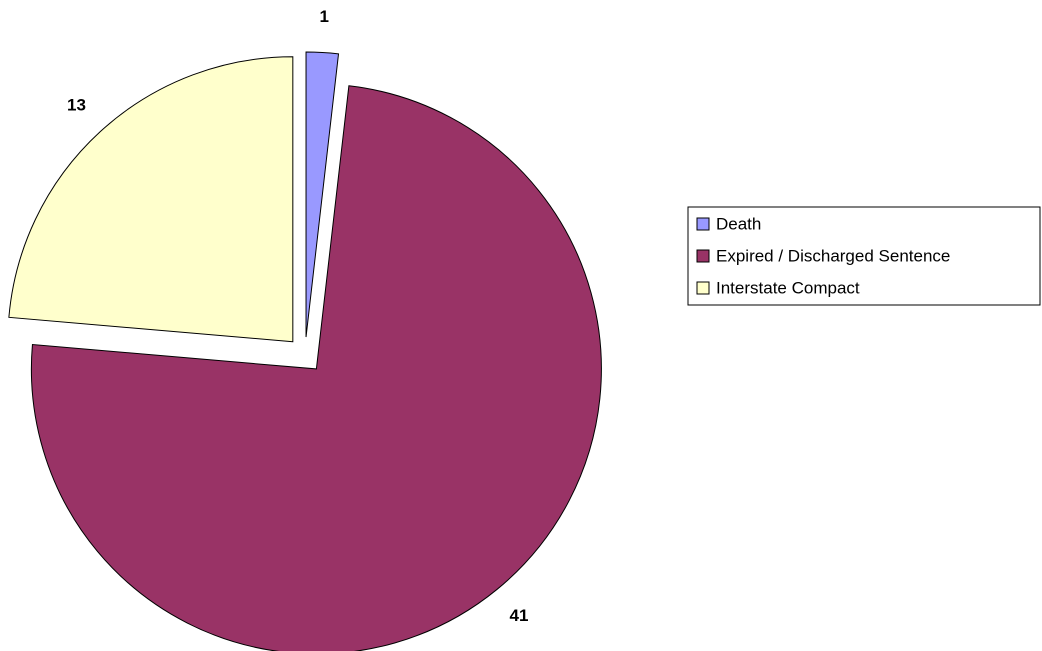 The width and height of the screenshot is (1042, 651). Describe the element at coordinates (738, 223) in the screenshot. I see `legend-label: Death` at that location.